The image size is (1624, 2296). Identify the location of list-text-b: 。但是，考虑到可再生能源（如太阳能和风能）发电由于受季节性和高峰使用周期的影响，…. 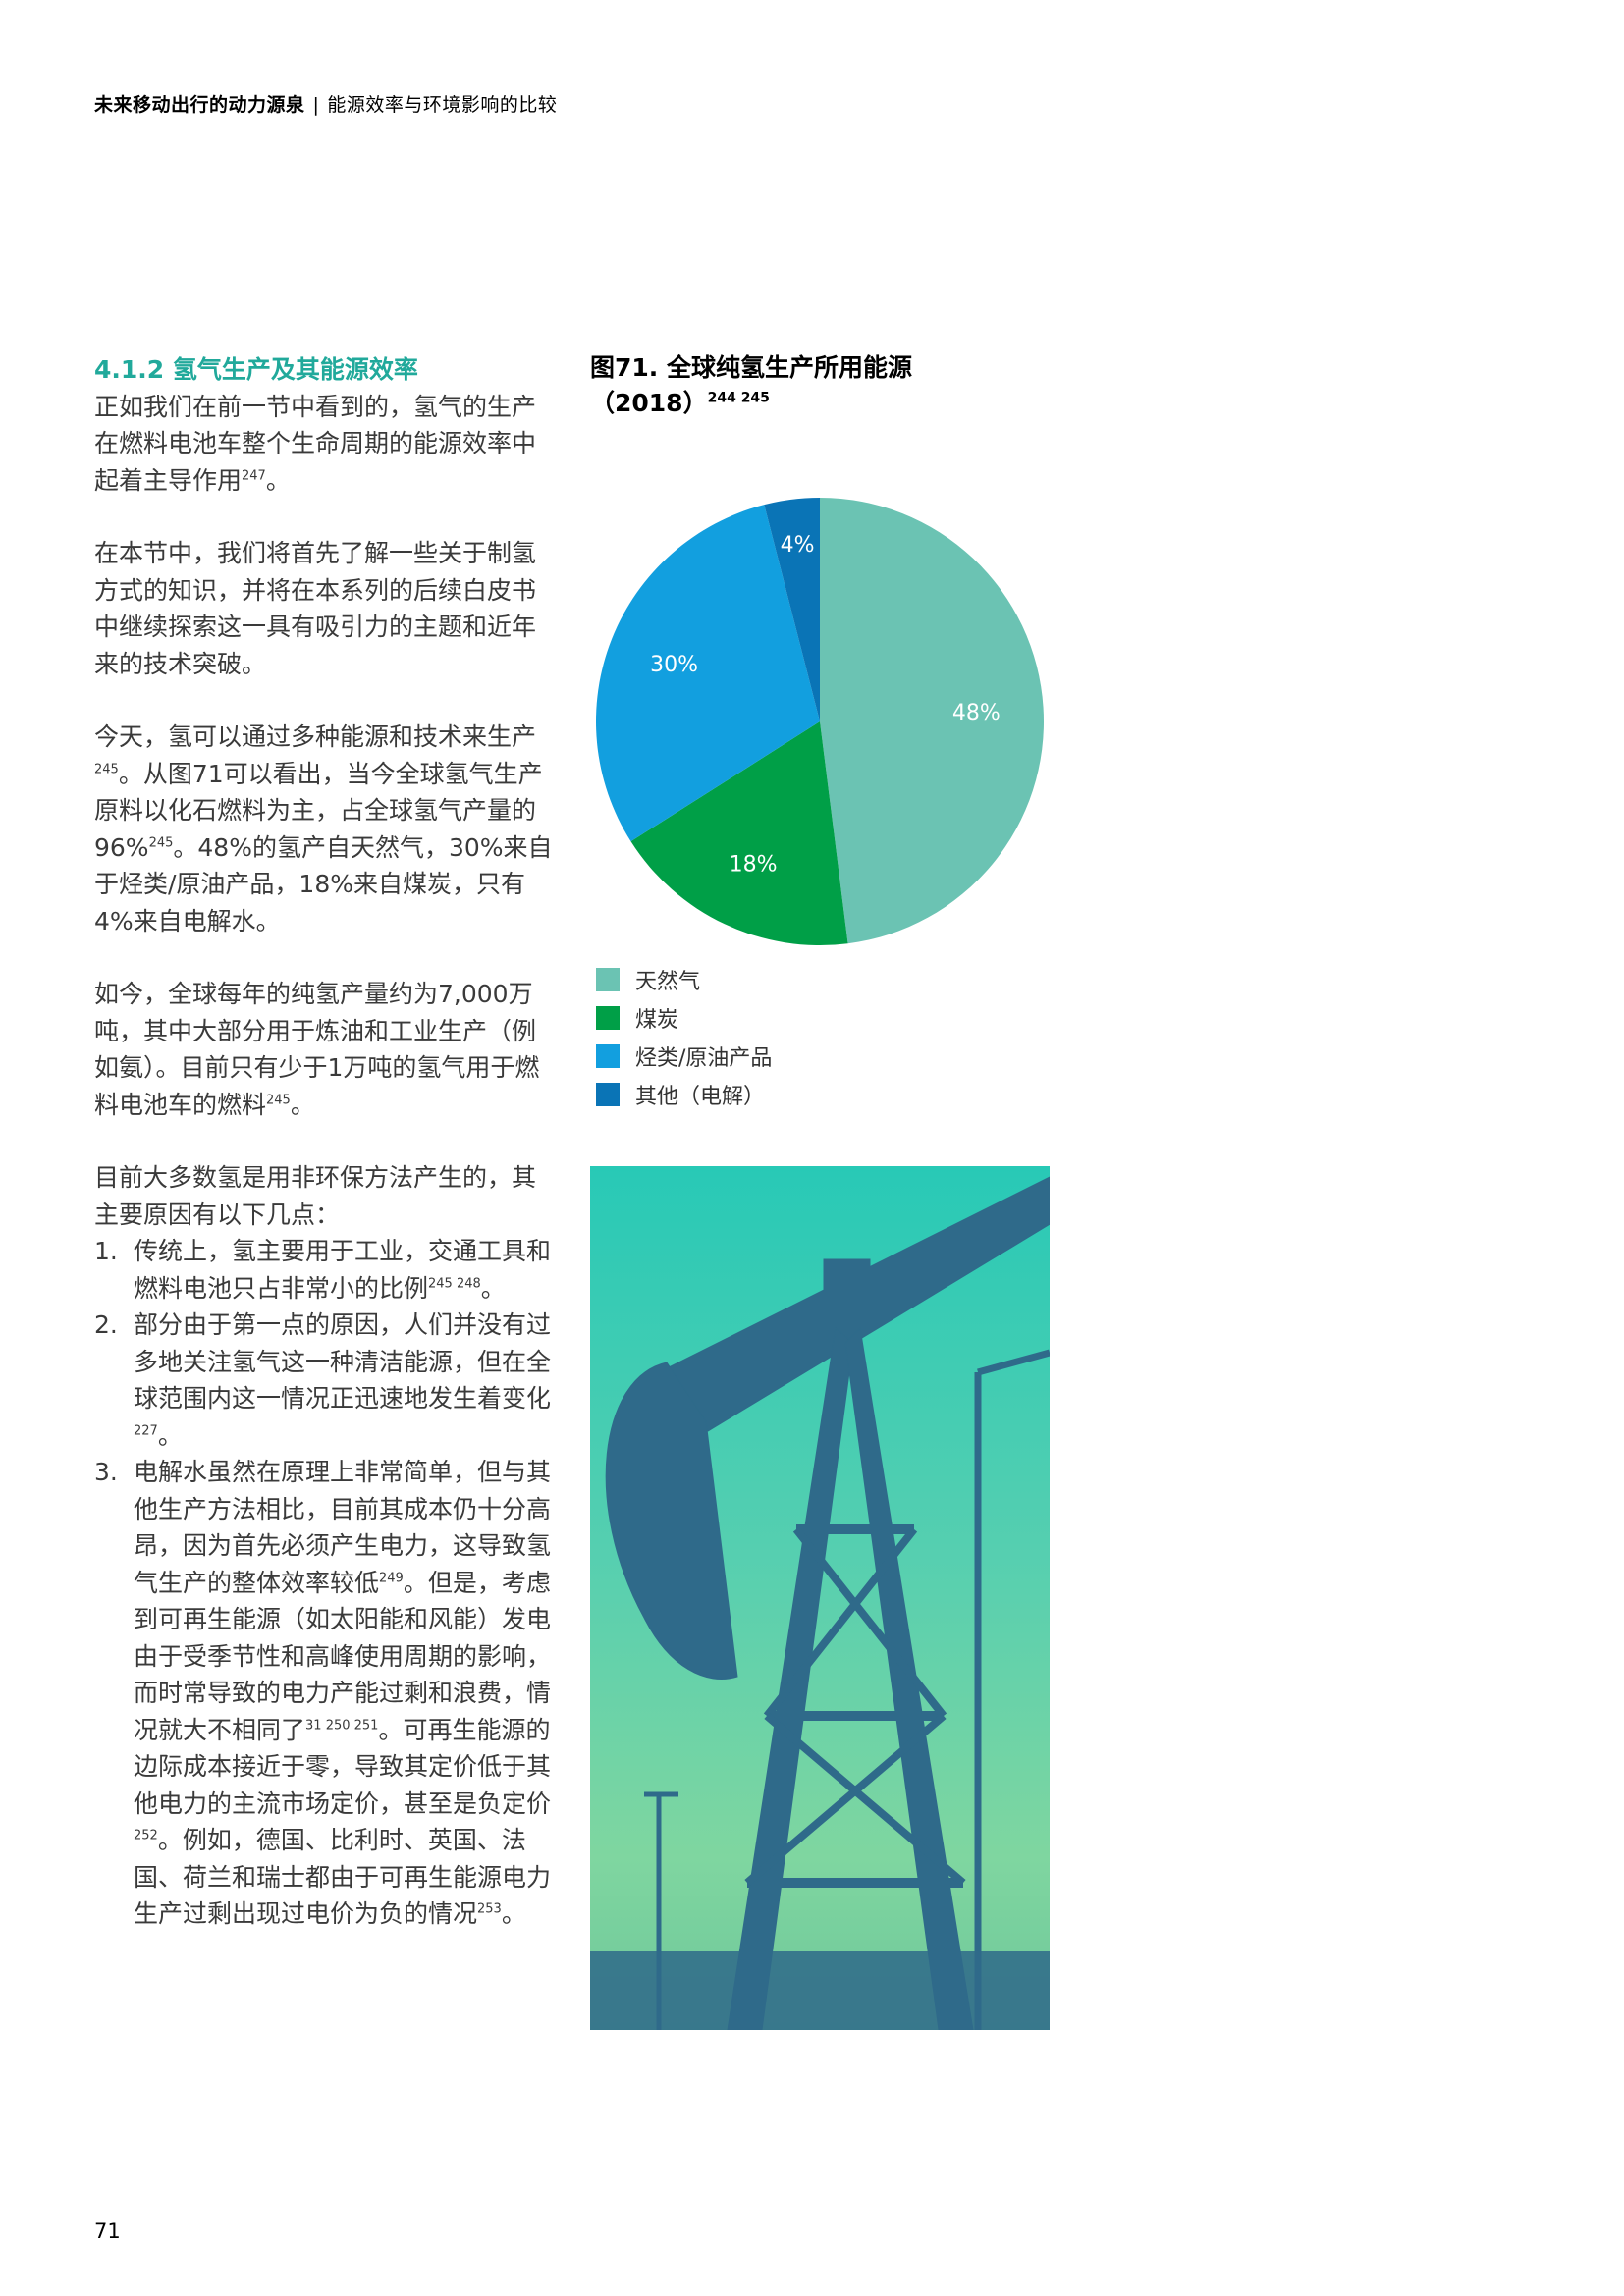
(343, 1656).